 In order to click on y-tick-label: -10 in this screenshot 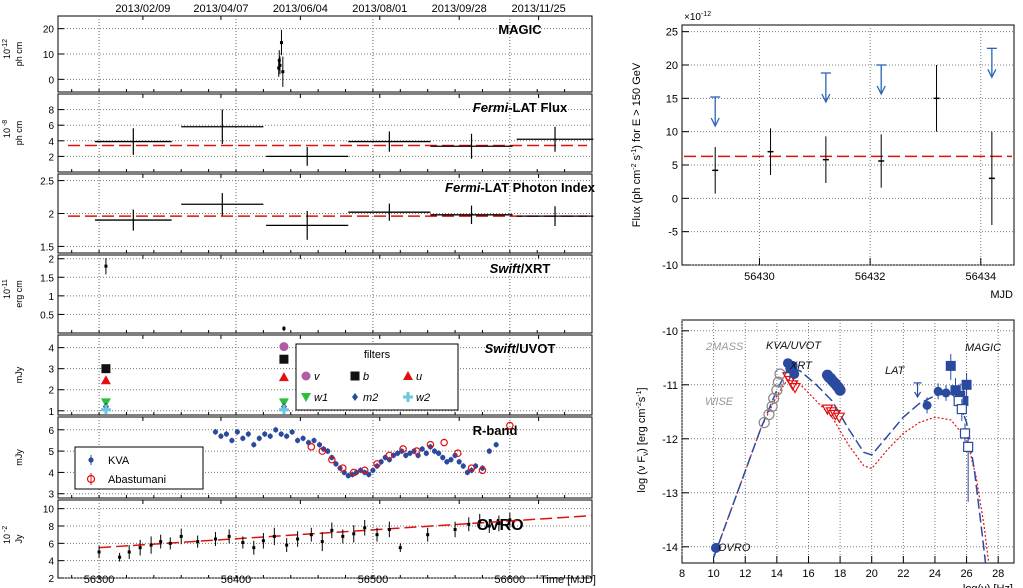, I will do `click(670, 332)`.